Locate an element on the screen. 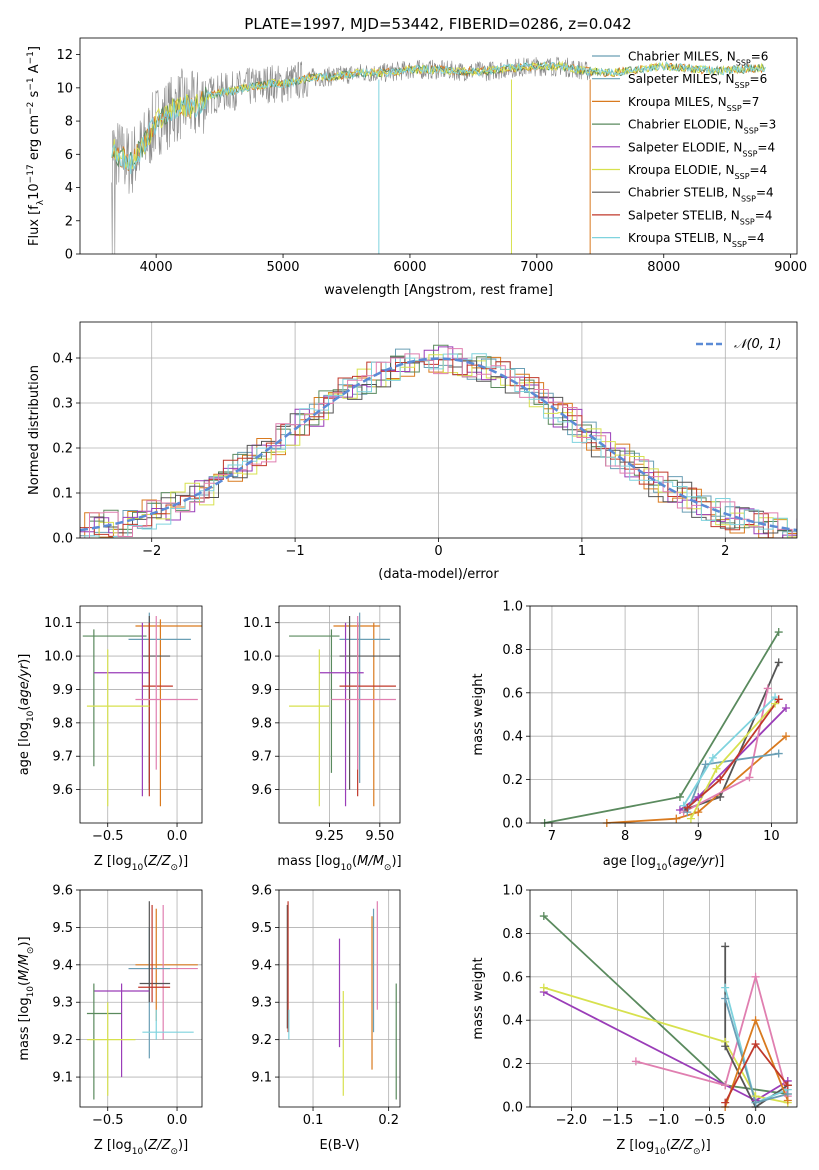 Image resolution: width=819 pixels, height=1170 pixels. axis-label-part: −1 is located at coordinates (31, 57).